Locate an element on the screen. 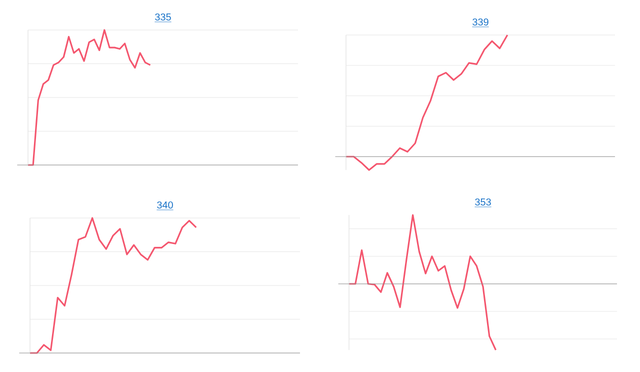 This screenshot has height=372, width=640. chart-title: 339 is located at coordinates (480, 22).